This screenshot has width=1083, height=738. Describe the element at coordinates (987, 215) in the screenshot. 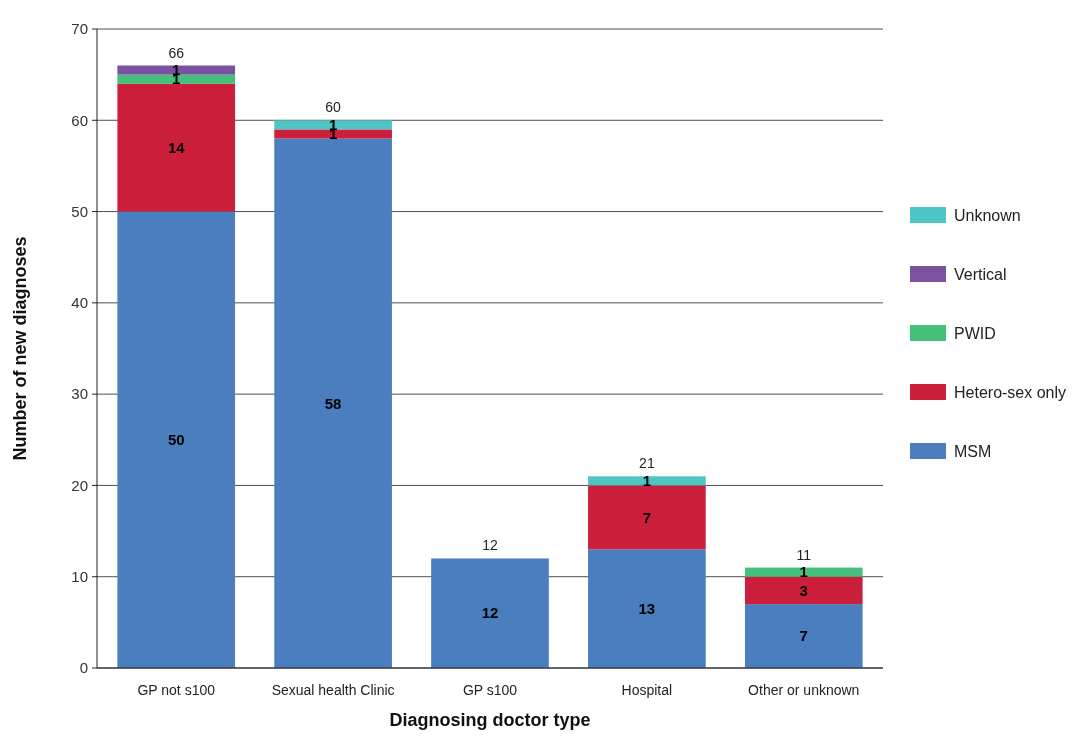

I see `legend-label: Unknown` at that location.